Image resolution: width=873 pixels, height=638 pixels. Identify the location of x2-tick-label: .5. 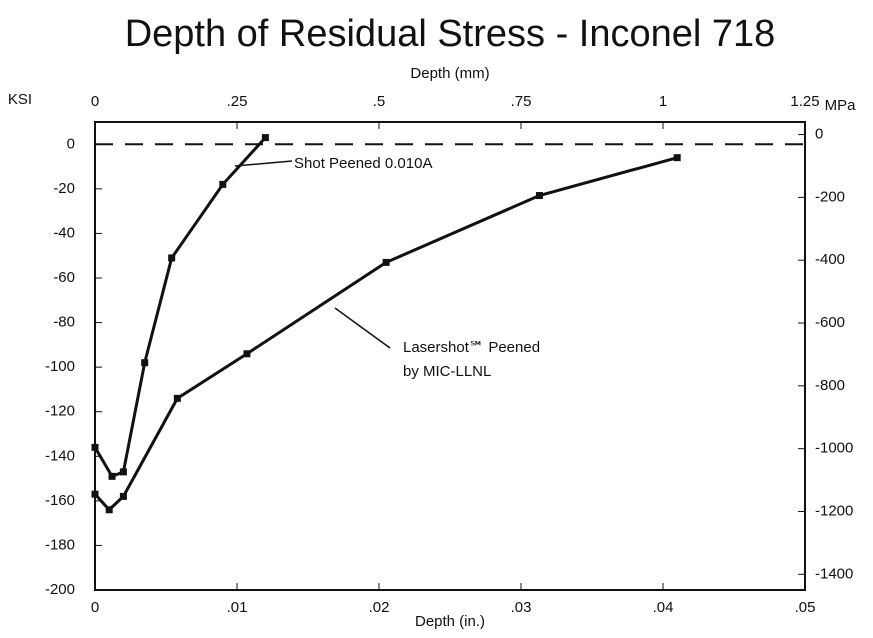
(379, 101).